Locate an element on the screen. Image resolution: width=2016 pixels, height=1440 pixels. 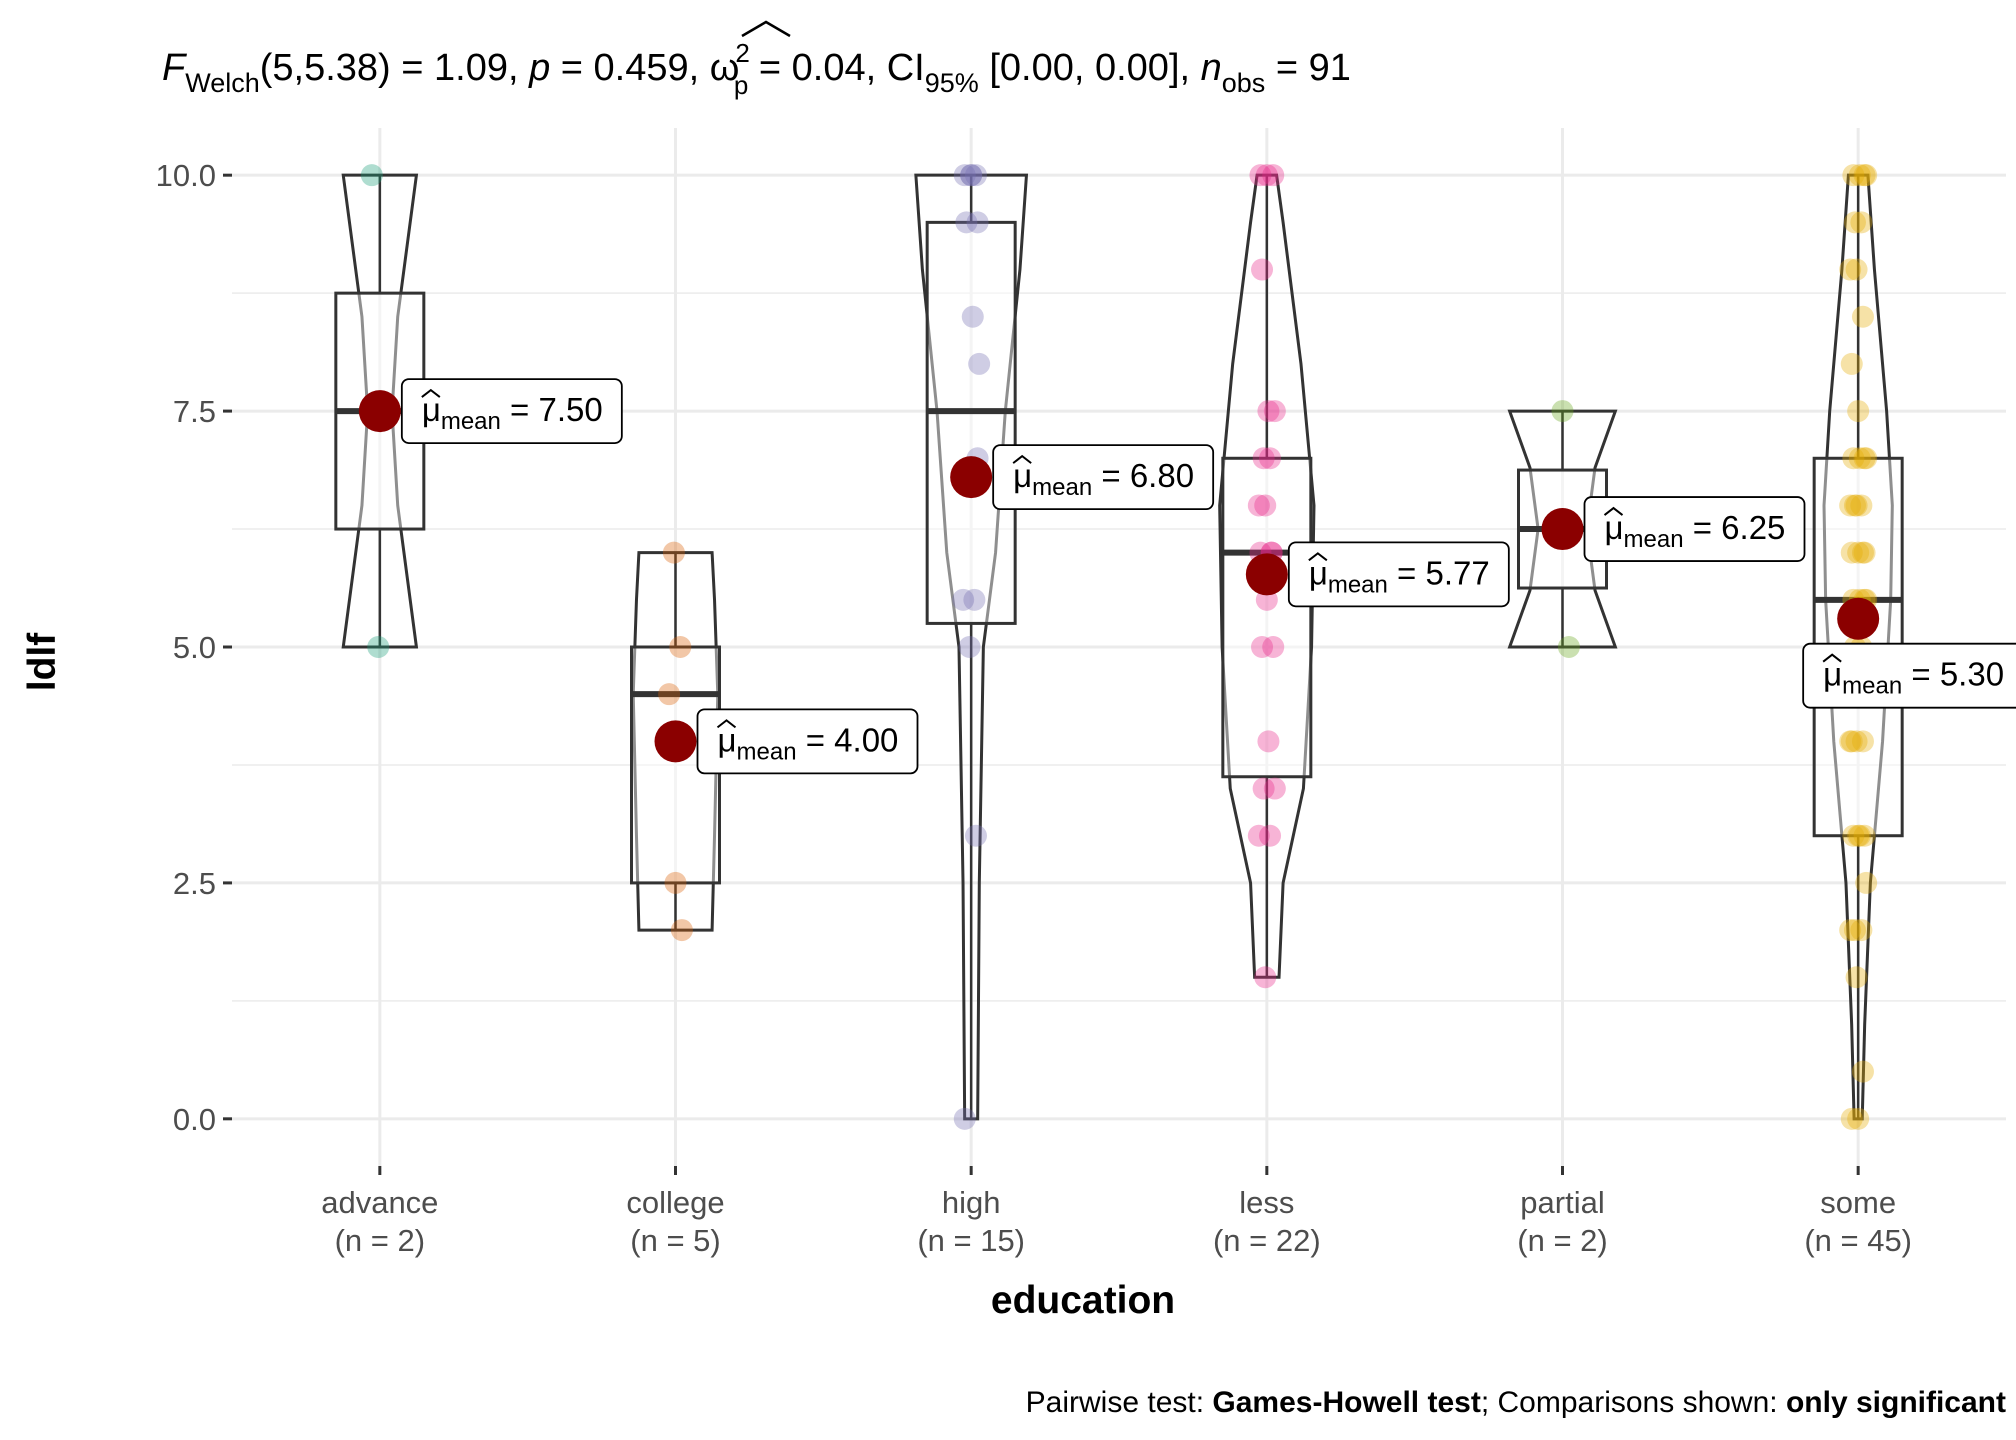
y-tick-label: 5.0 is located at coordinates (194, 647).